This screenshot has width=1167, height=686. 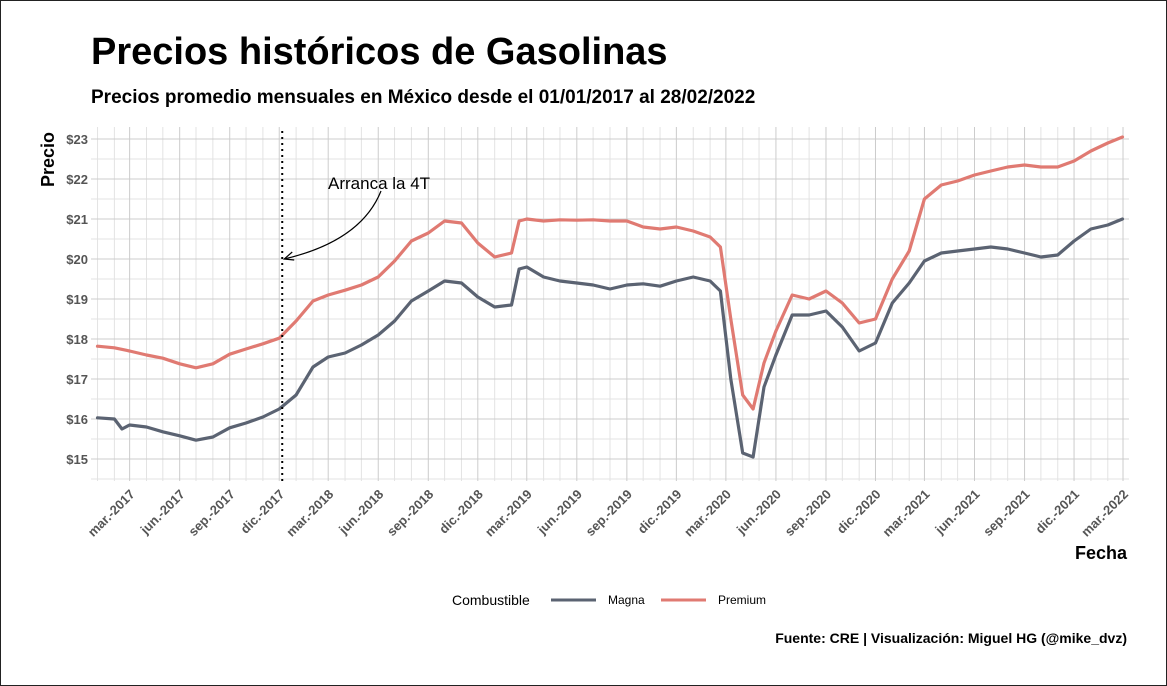 I want to click on x-tick-label: jun.-2018, so click(x=360, y=512).